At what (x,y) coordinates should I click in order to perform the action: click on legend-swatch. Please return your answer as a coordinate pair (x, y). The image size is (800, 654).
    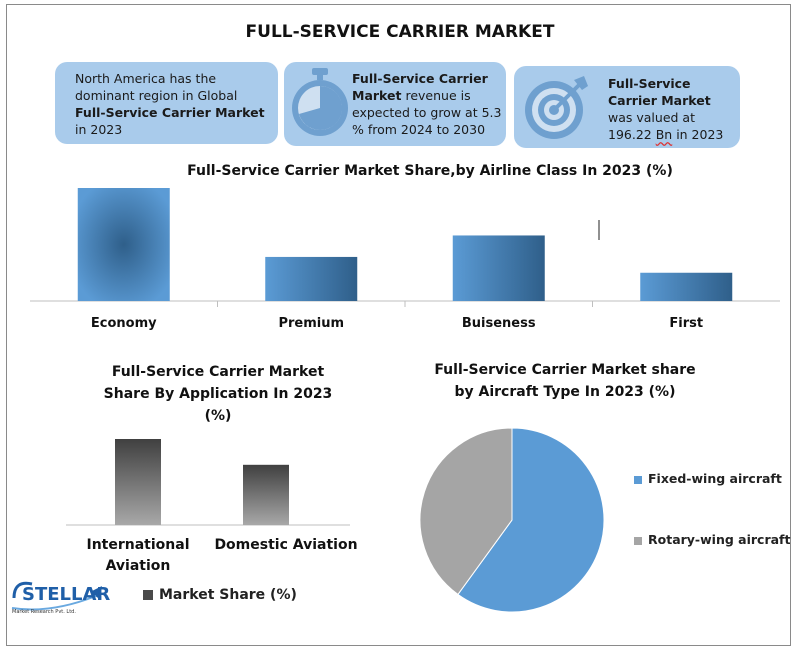
    Looking at the image, I should click on (148, 595).